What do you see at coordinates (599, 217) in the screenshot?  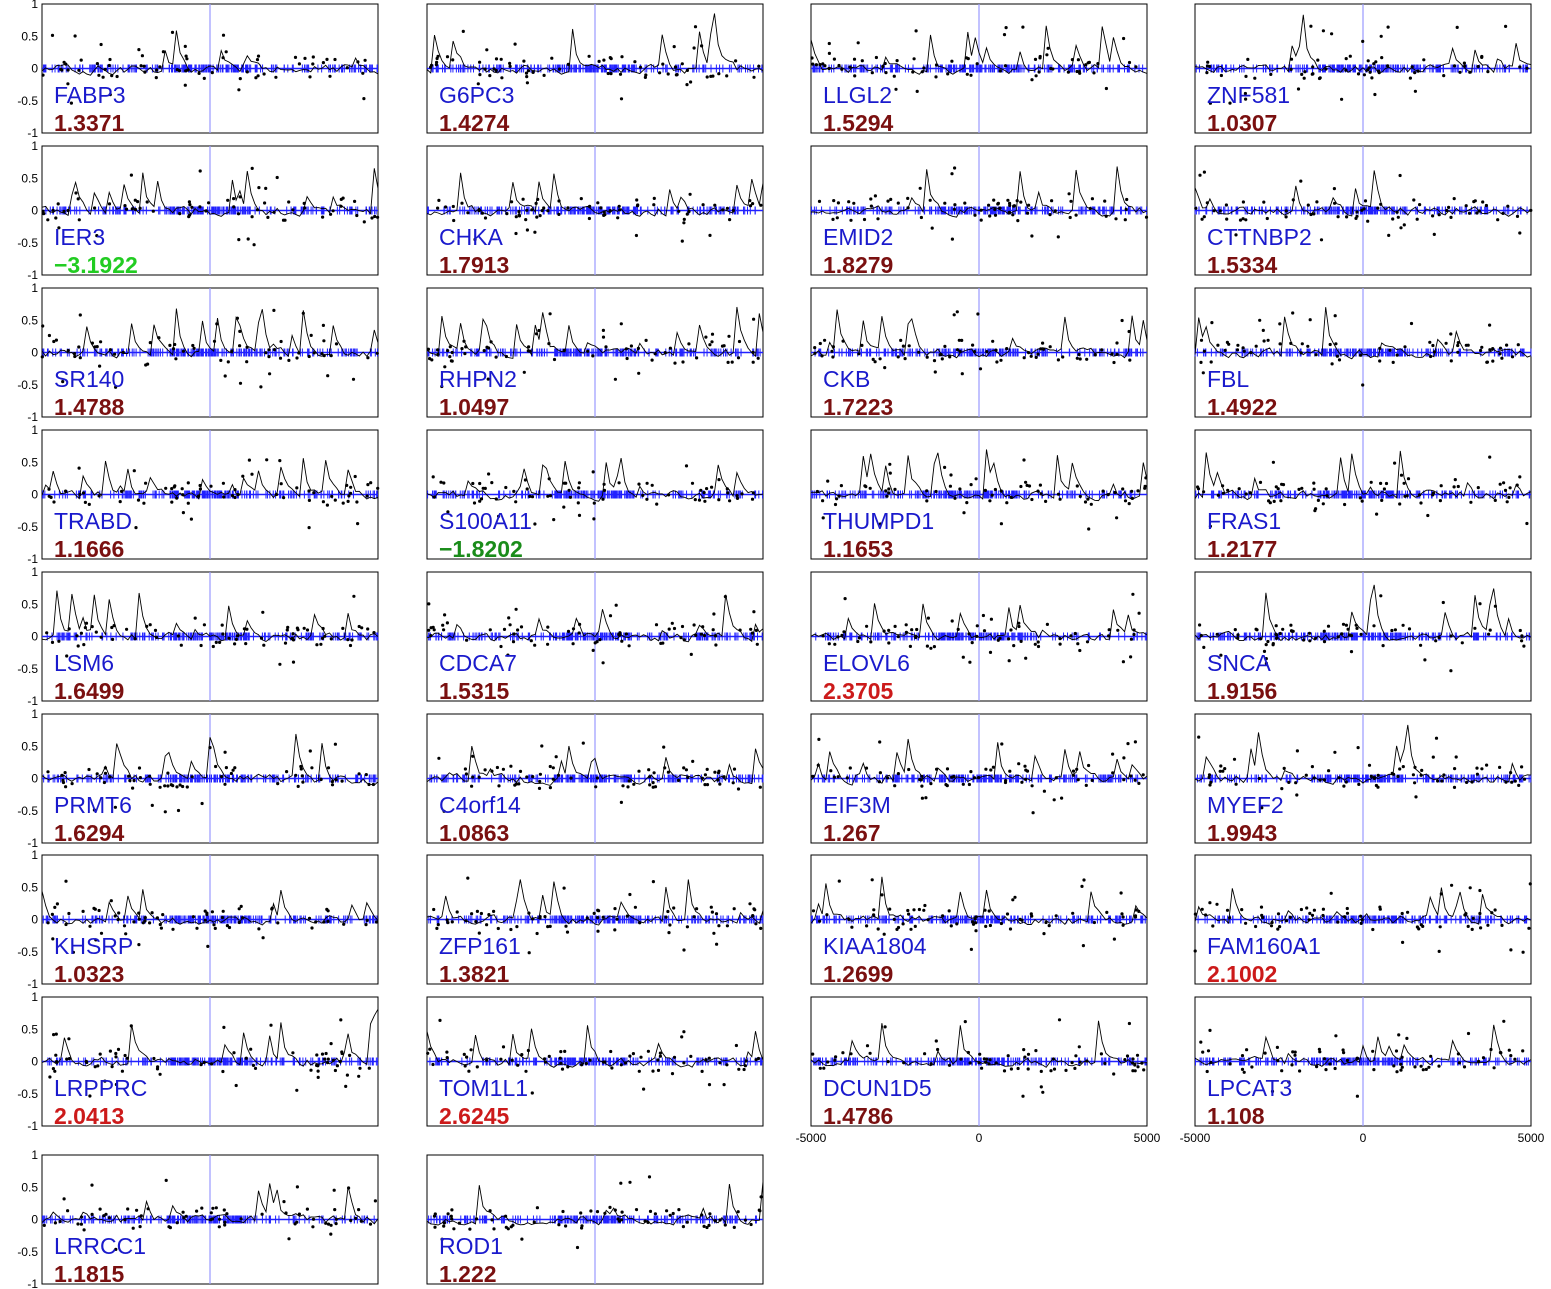 I see `data-points` at bounding box center [599, 217].